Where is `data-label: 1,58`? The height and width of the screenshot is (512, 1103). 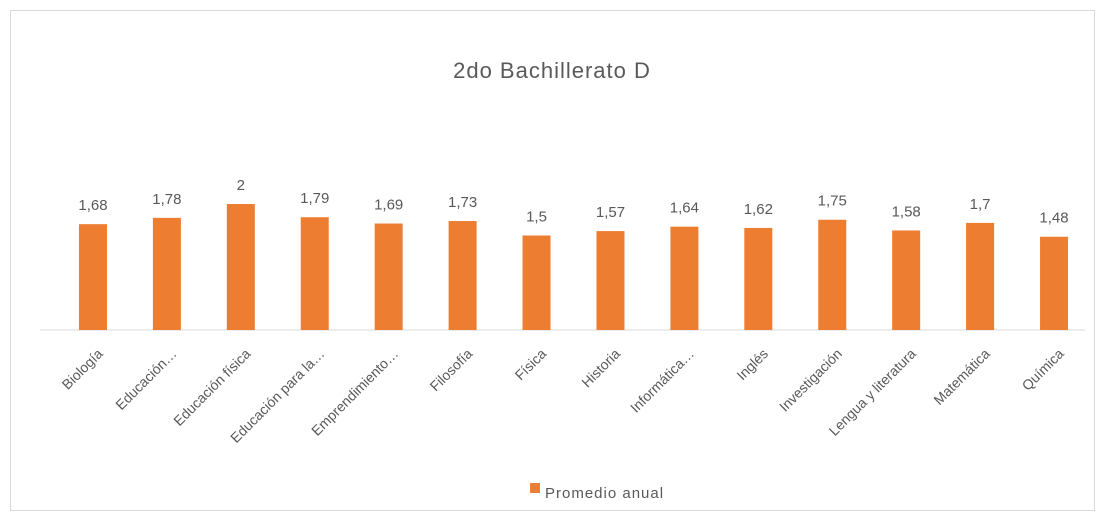 data-label: 1,58 is located at coordinates (906, 211).